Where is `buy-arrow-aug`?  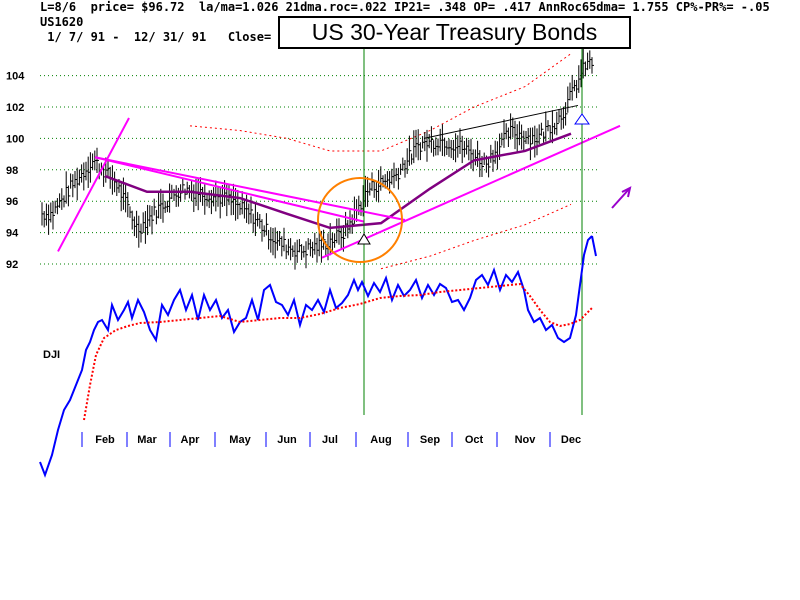 buy-arrow-aug is located at coordinates (364, 239).